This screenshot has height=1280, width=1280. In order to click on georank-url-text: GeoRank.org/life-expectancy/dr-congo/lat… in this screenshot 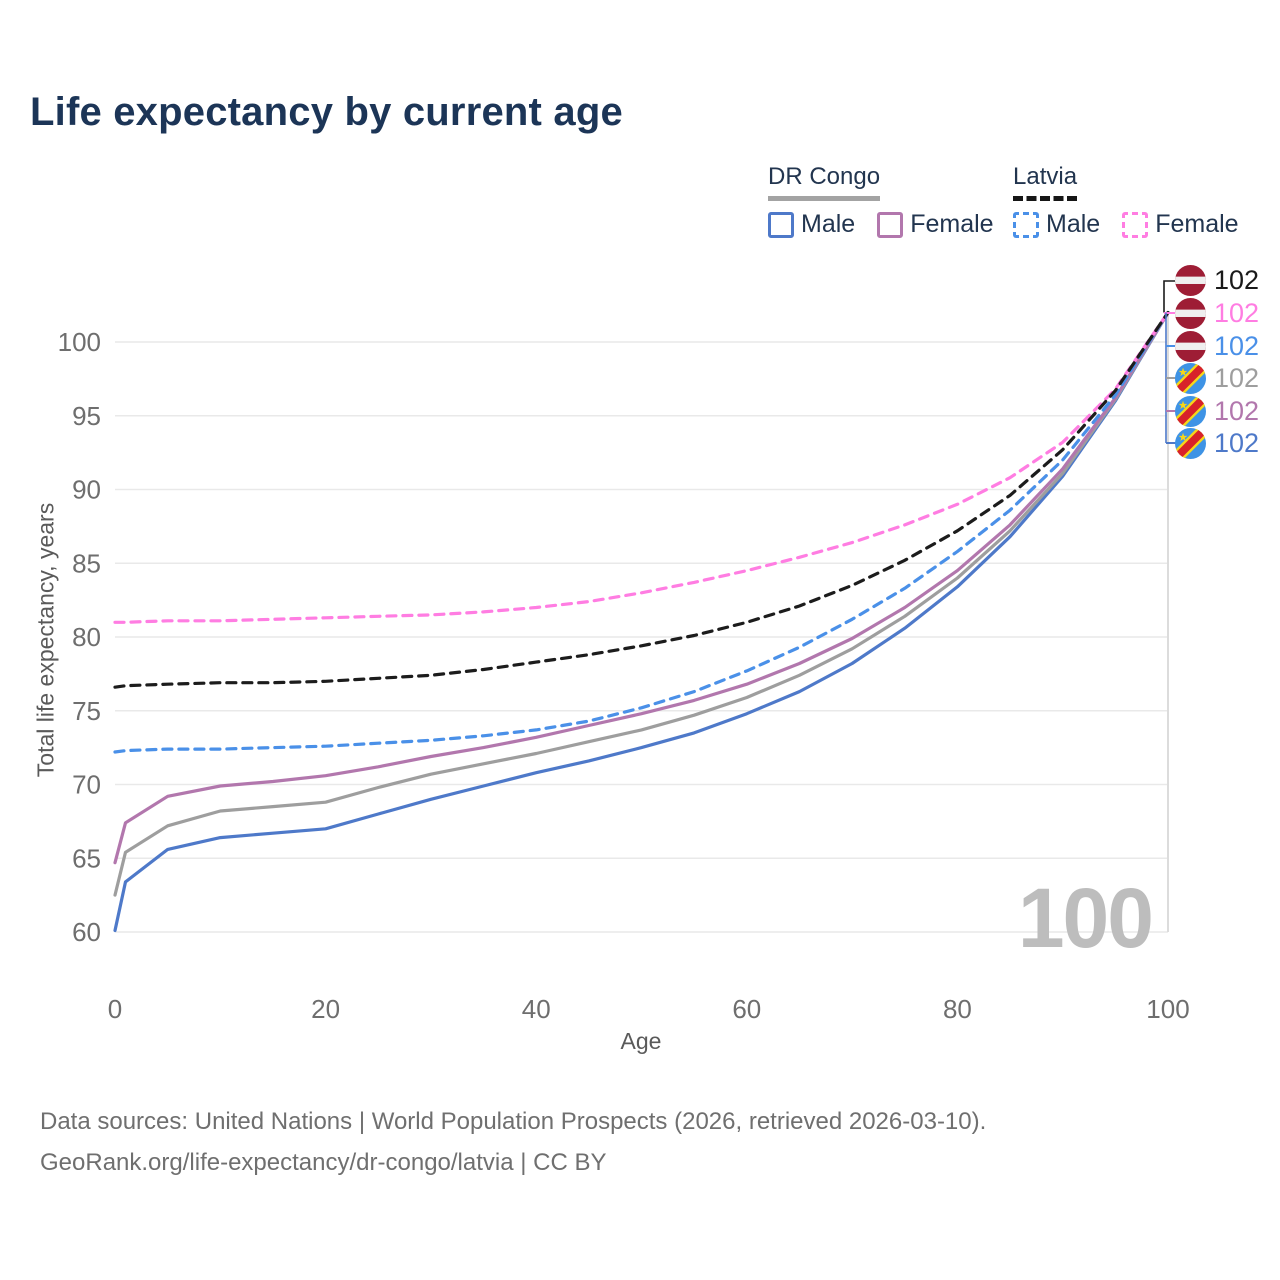, I will do `click(323, 1162)`.